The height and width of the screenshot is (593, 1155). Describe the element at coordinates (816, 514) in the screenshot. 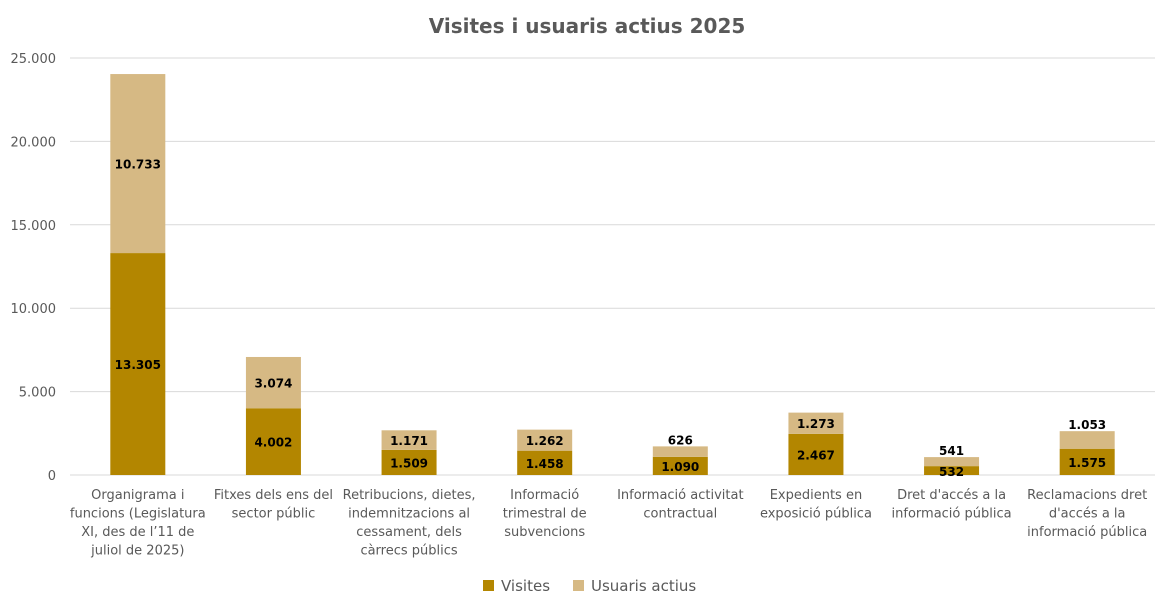

I see `x-tick-label-line: exposició pública` at that location.